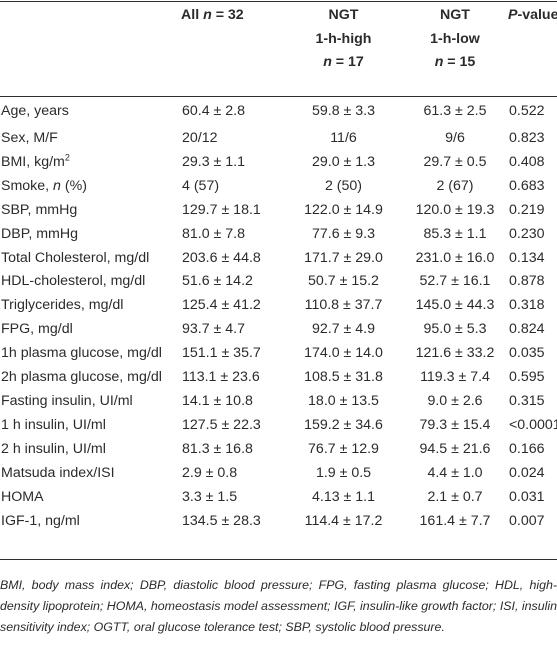 The image size is (557, 672). Describe the element at coordinates (527, 329) in the screenshot. I see `cell-p-value: 0.824` at that location.